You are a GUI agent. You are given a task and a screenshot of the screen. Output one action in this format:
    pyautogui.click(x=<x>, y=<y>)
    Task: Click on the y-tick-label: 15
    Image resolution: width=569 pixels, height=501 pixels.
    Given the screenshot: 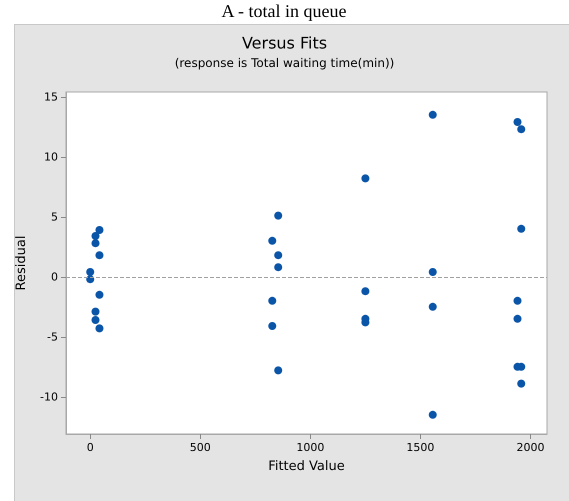 What is the action you would take?
    pyautogui.click(x=51, y=97)
    